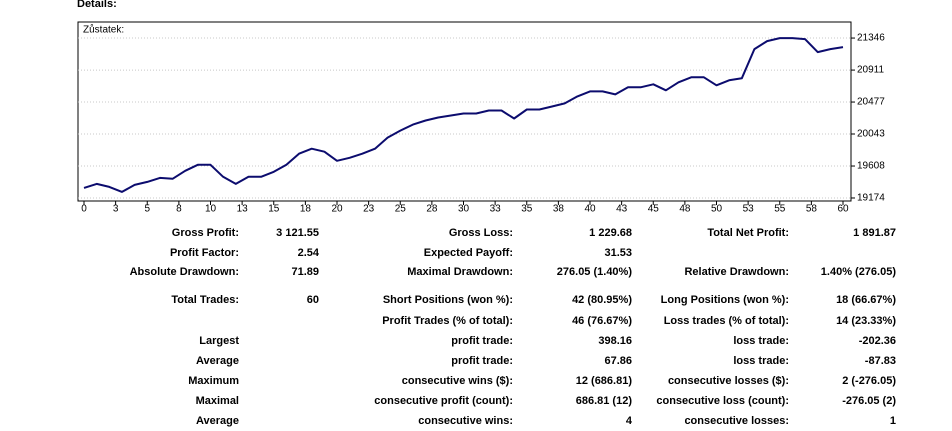 The height and width of the screenshot is (431, 952). What do you see at coordinates (595, 272) in the screenshot?
I see `stat-value: 276.05 (1.40%)` at bounding box center [595, 272].